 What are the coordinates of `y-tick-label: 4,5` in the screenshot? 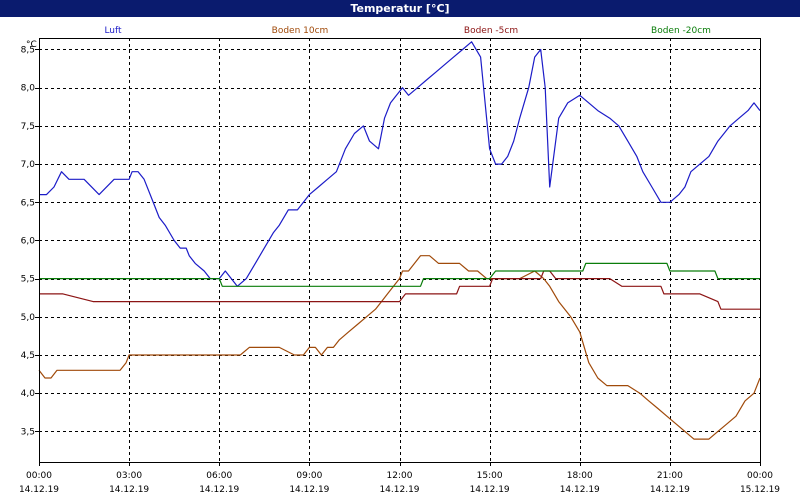 It's located at (28, 356).